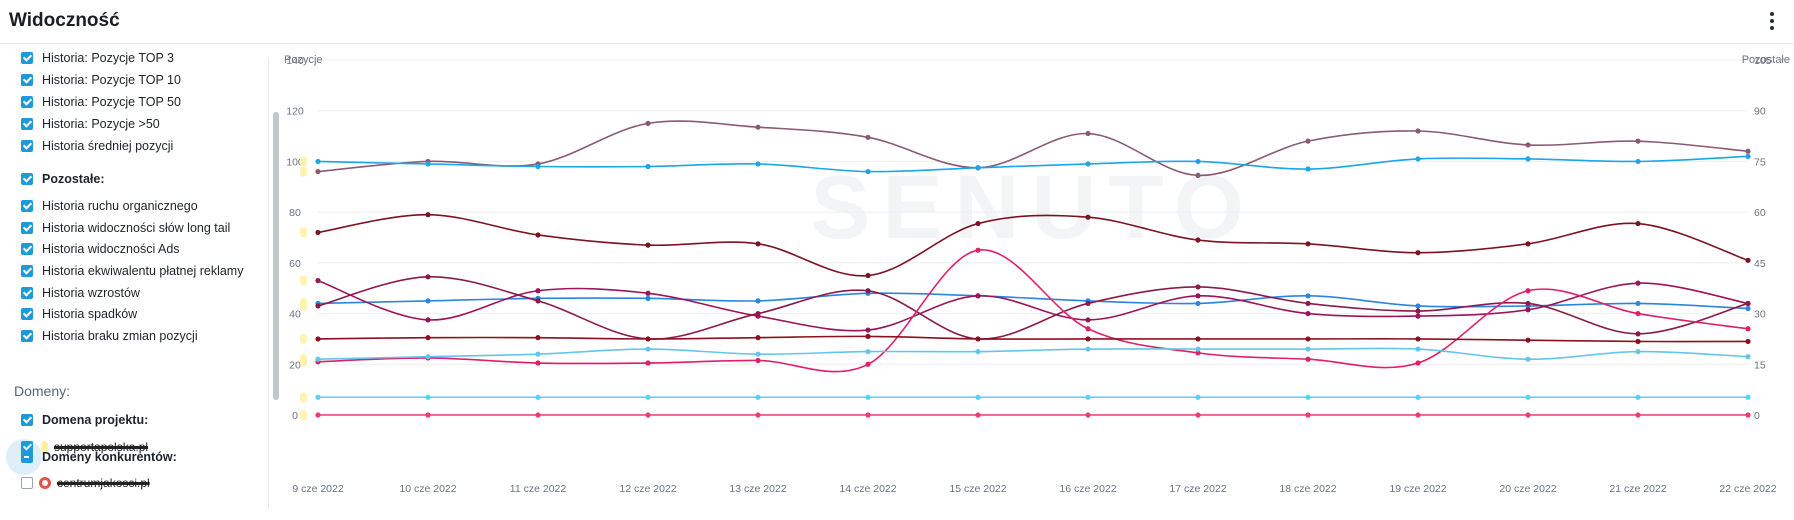 Image resolution: width=1794 pixels, height=520 pixels. What do you see at coordinates (85, 483) in the screenshot?
I see `domain-row-competitor: centrumjakosci.pl` at bounding box center [85, 483].